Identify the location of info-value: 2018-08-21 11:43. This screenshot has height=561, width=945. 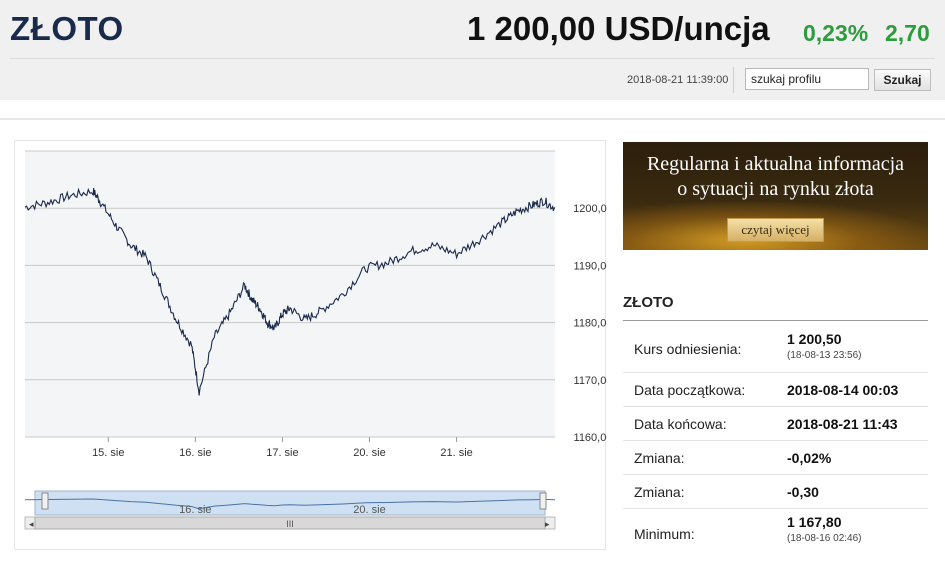
(842, 424).